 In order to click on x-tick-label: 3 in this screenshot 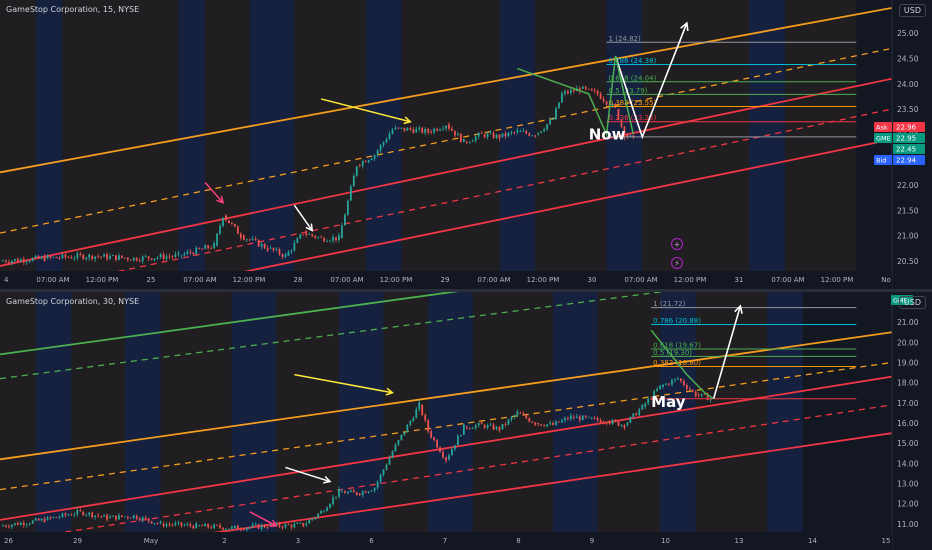, I will do `click(298, 541)`.